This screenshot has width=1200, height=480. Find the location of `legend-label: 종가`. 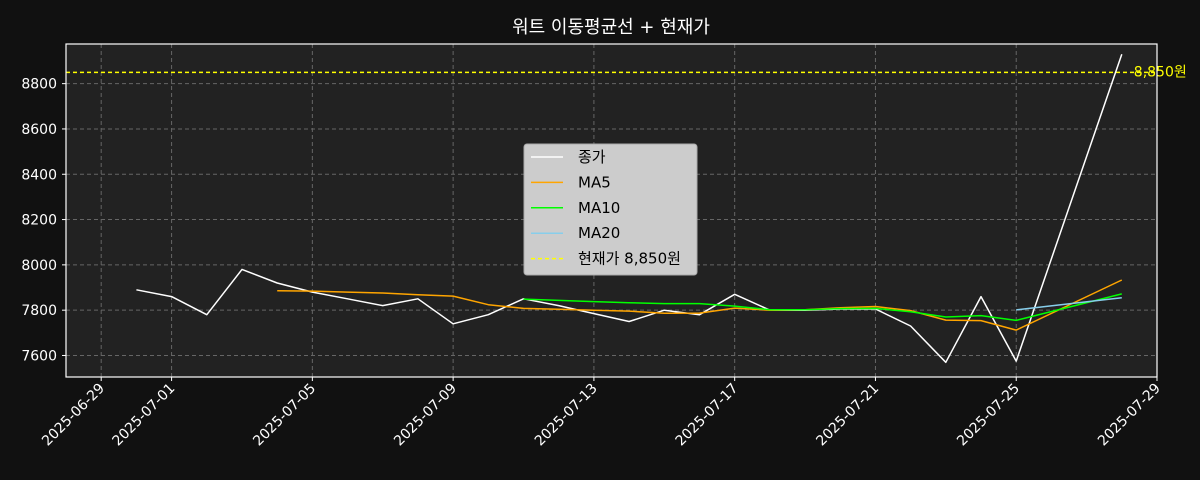

legend-label: 종가 is located at coordinates (592, 157).